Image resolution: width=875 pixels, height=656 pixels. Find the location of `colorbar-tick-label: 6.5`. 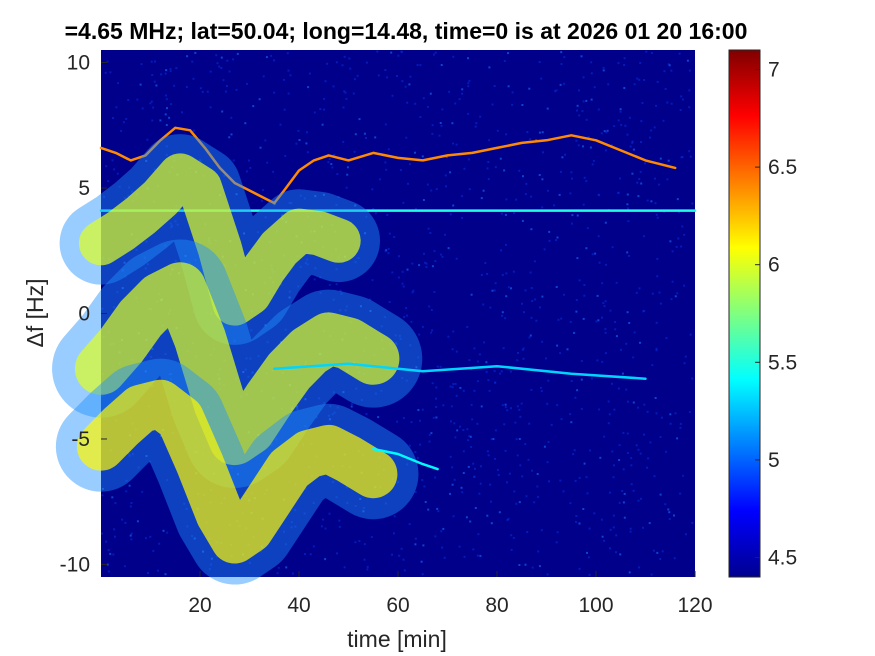

colorbar-tick-label: 6.5 is located at coordinates (782, 167).